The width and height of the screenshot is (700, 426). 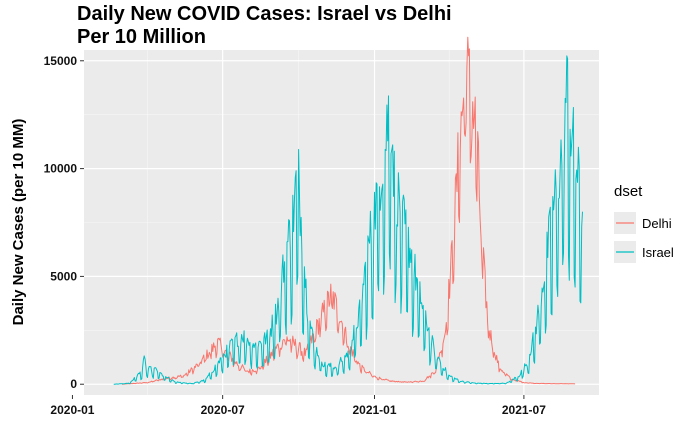 I want to click on y-tick-label: 15000, so click(x=61, y=61).